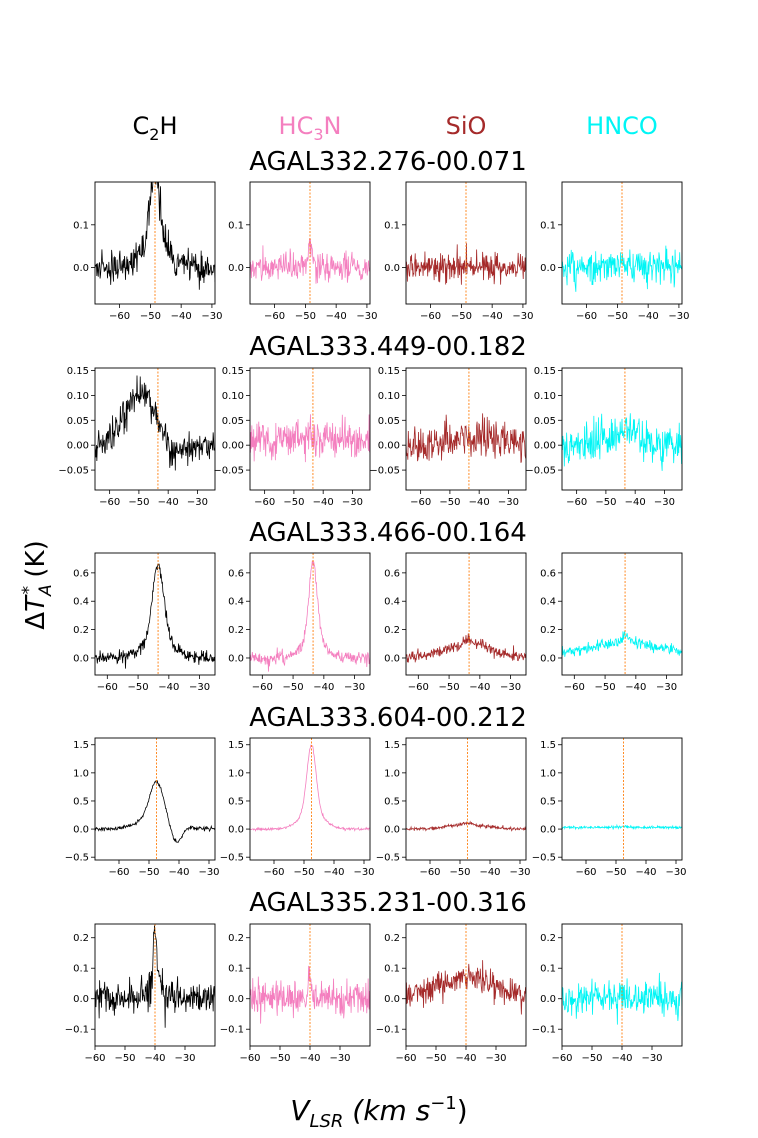 The width and height of the screenshot is (758, 1138). What do you see at coordinates (548, 573) in the screenshot?
I see `y-tick-label: 0.6` at bounding box center [548, 573].